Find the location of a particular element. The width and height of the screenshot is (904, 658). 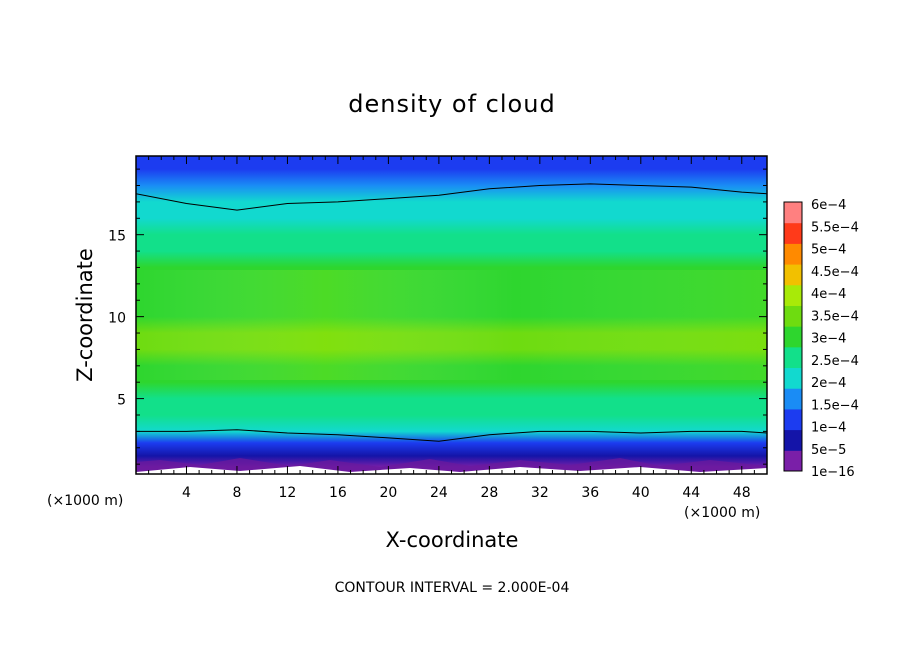

colorbar-label: 4.5e−4 is located at coordinates (835, 272).